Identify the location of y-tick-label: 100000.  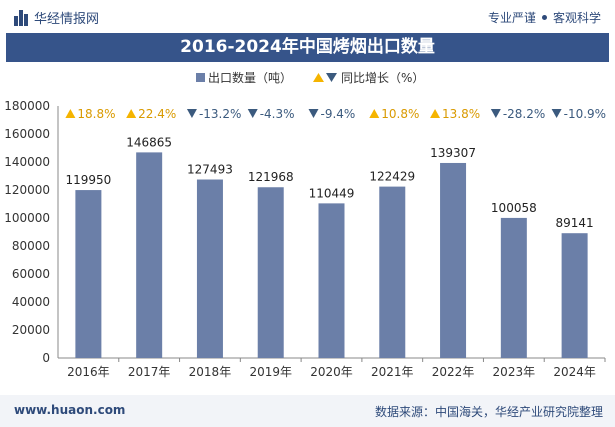
(27, 218).